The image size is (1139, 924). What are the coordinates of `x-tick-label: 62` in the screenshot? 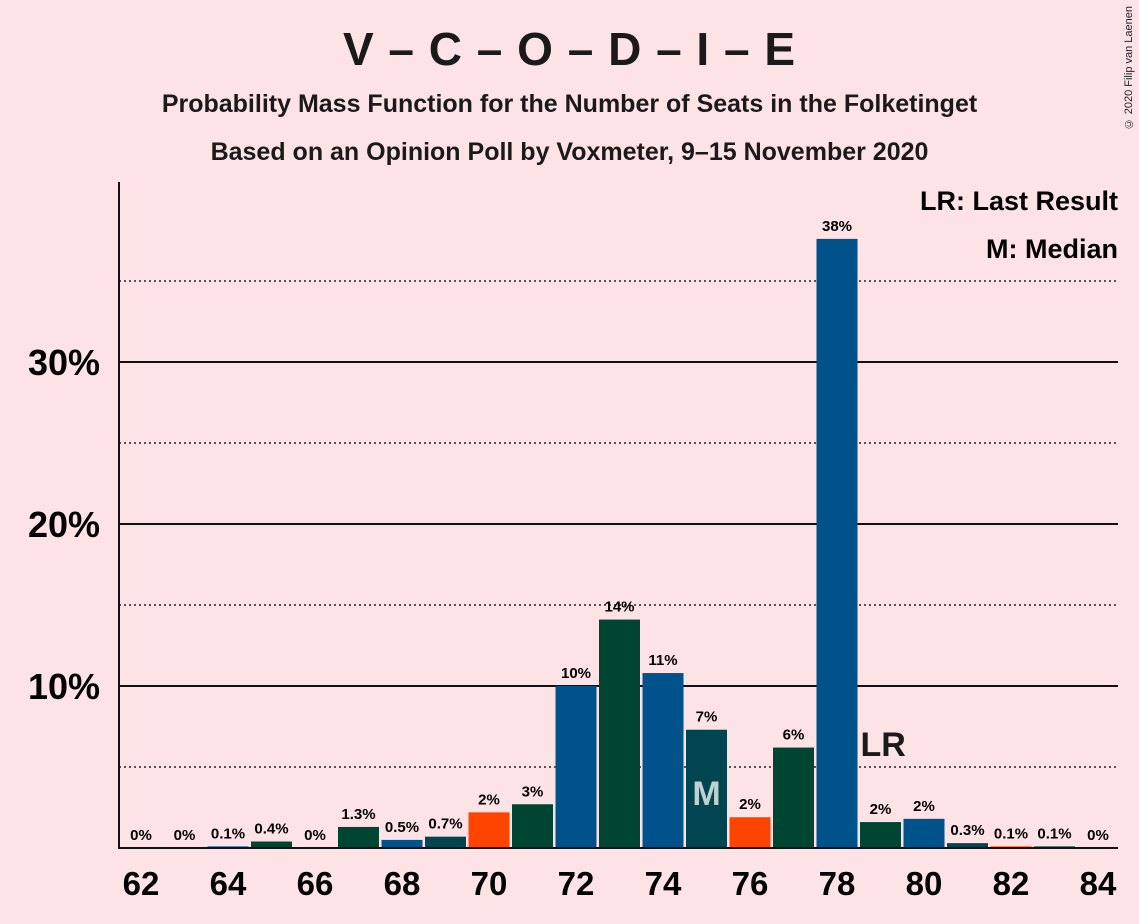 It's located at (141, 883).